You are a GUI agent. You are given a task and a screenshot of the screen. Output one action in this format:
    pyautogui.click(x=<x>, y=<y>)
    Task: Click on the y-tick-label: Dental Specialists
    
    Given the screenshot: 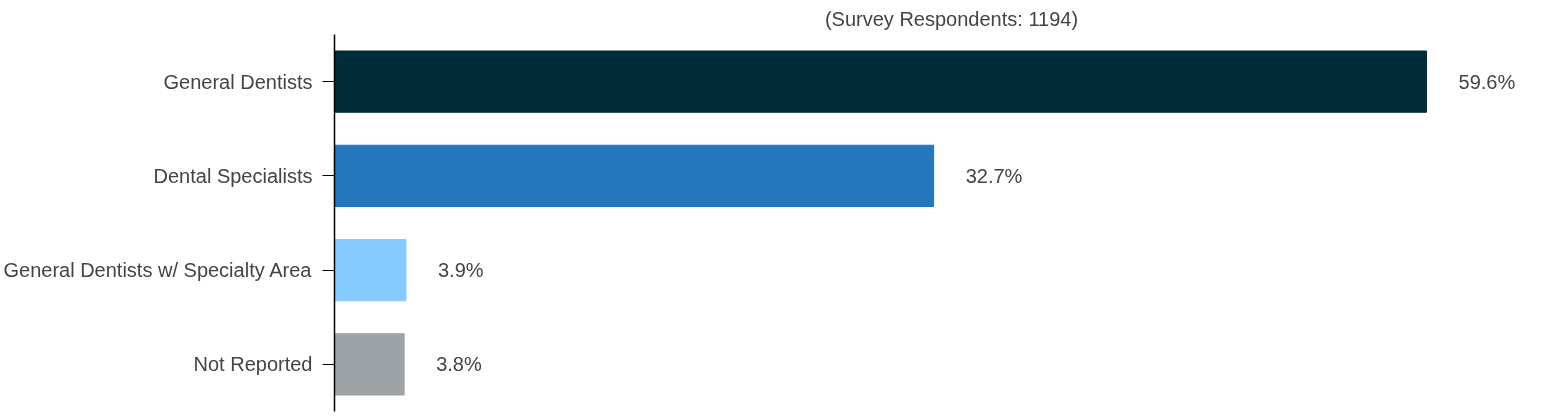 What is the action you would take?
    pyautogui.click(x=233, y=175)
    